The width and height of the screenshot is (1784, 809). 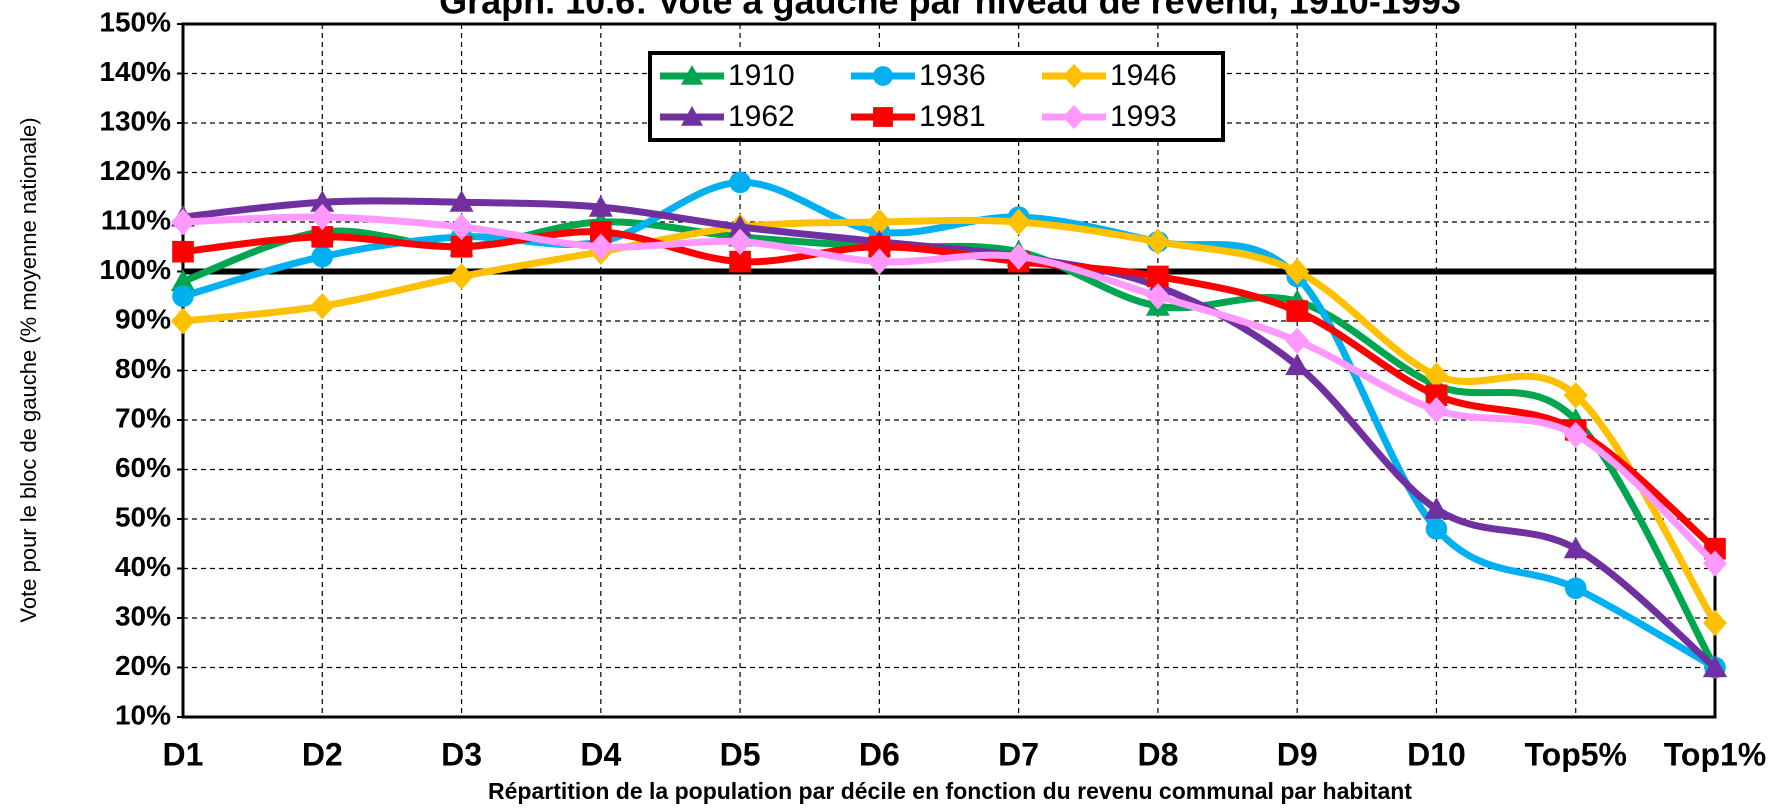 I want to click on x-tick-label: D2, so click(x=322, y=754).